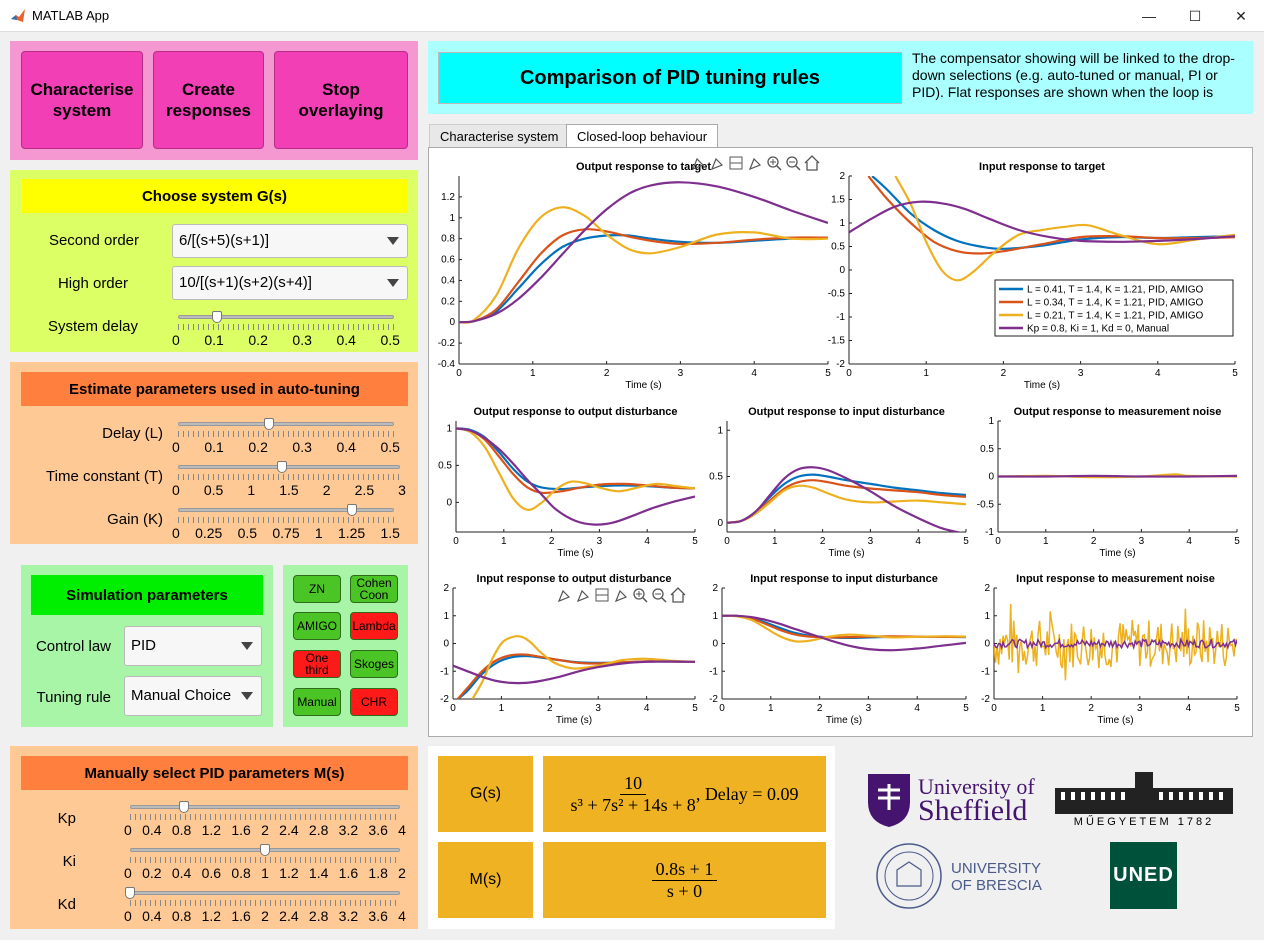 The image size is (1264, 940). Describe the element at coordinates (485, 794) in the screenshot. I see `g-label: G(s)` at that location.